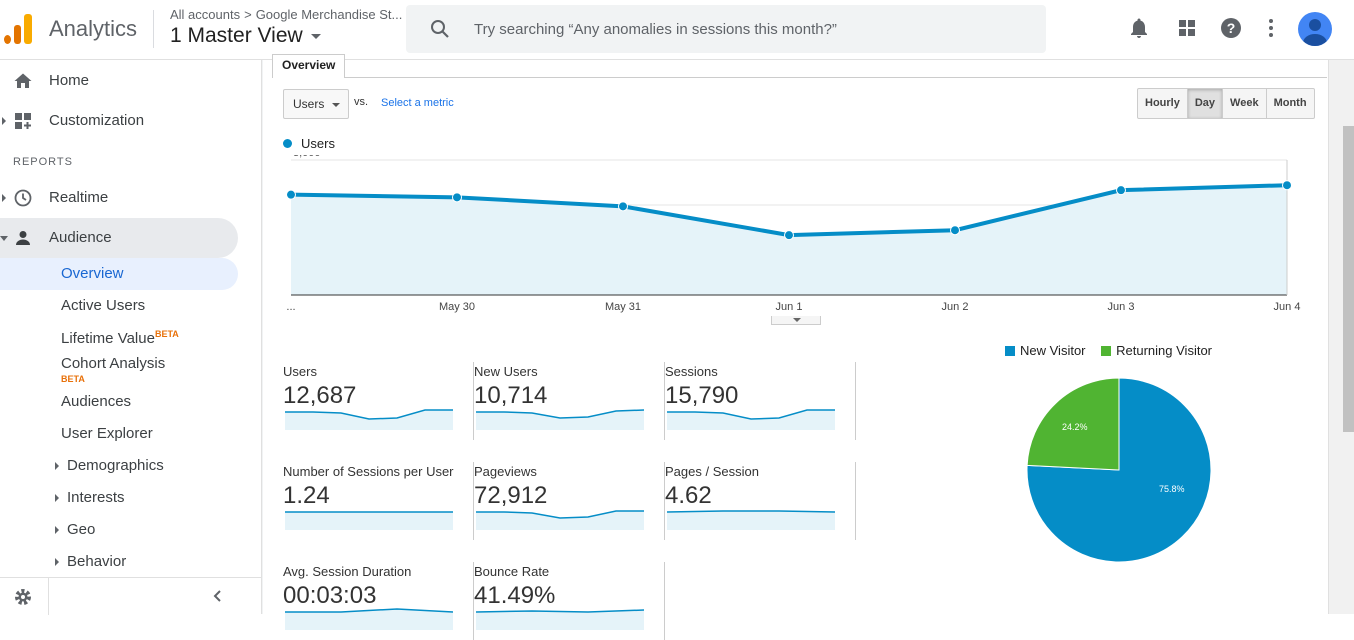 The image size is (1354, 640). I want to click on settings-gear-icon, so click(23, 597).